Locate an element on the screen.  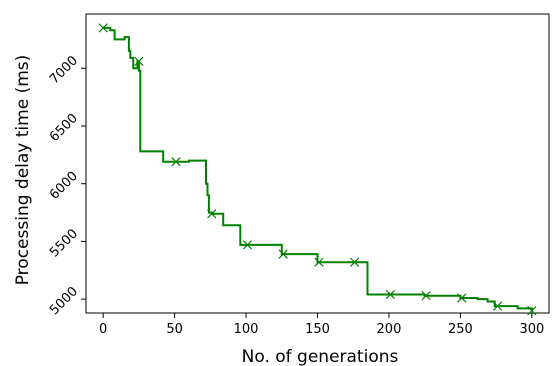
y-axis-ticks: 5000 5500 6000 6500 7000 is located at coordinates (66, 185).